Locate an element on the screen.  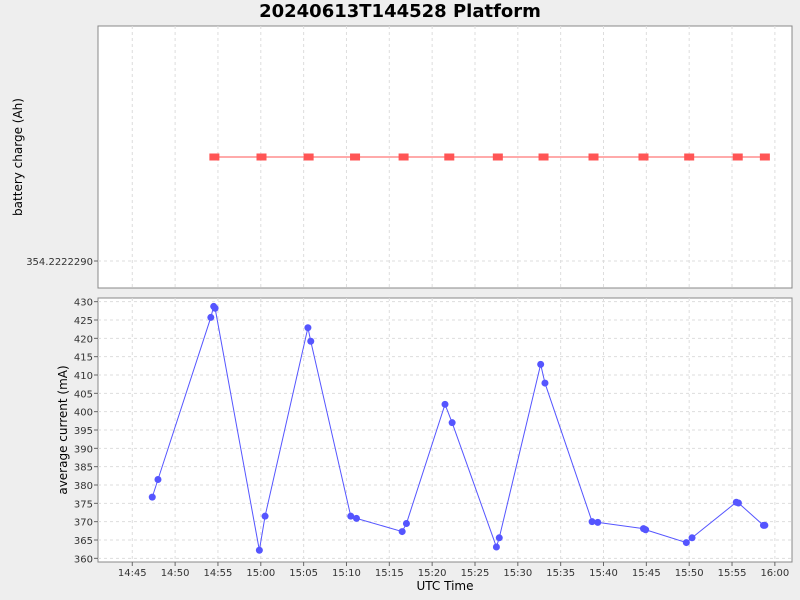
x-tick-label: 15:45 is located at coordinates (646, 573).